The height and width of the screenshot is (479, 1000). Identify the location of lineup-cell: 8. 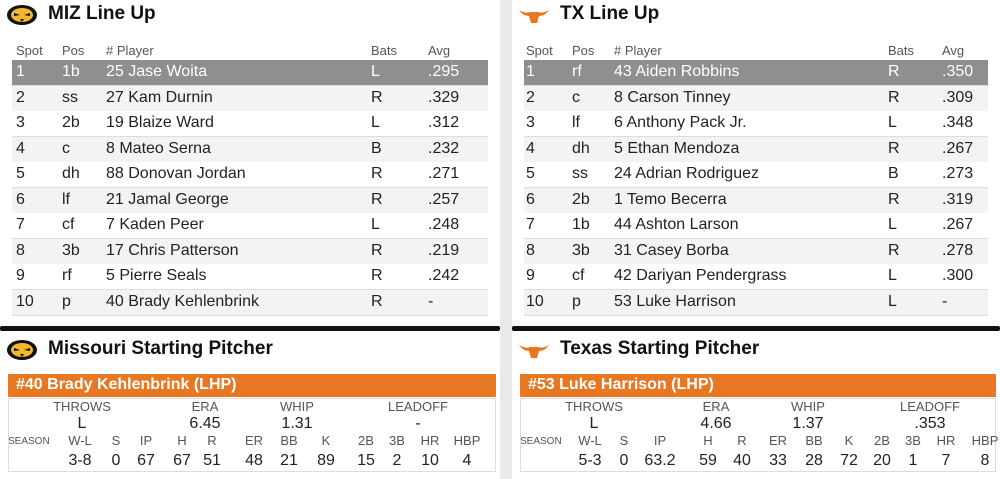
(20, 250).